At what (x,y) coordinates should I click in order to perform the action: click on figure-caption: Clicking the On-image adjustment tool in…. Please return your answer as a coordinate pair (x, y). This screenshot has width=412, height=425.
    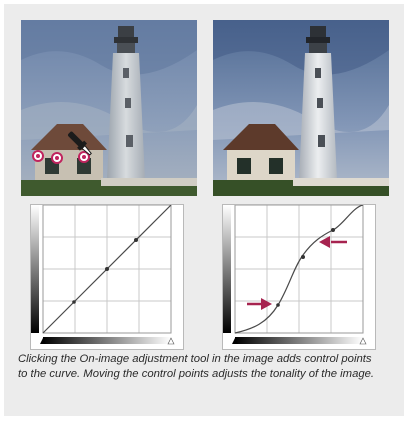
    Looking at the image, I should click on (196, 366).